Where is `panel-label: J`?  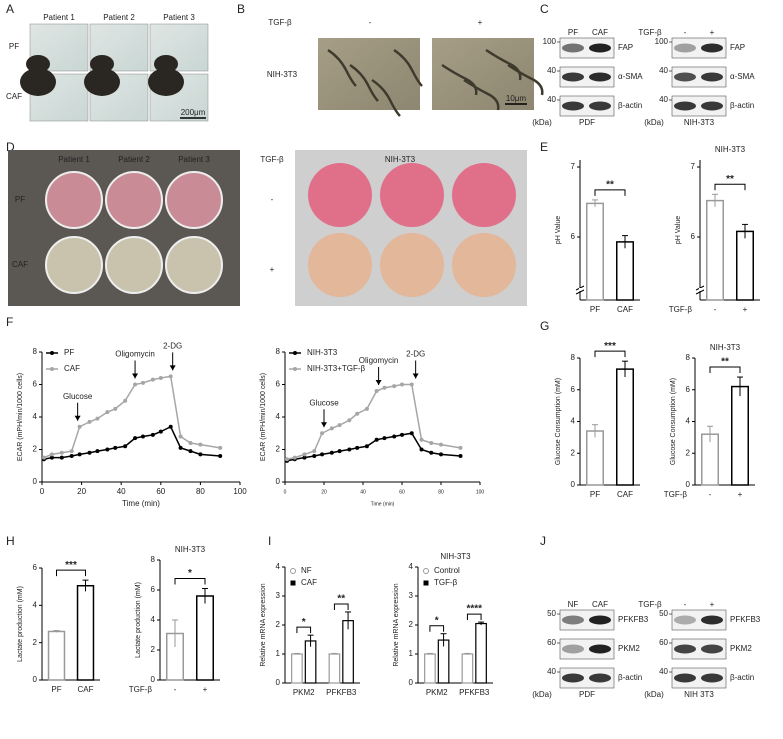
panel-label: J is located at coordinates (543, 541).